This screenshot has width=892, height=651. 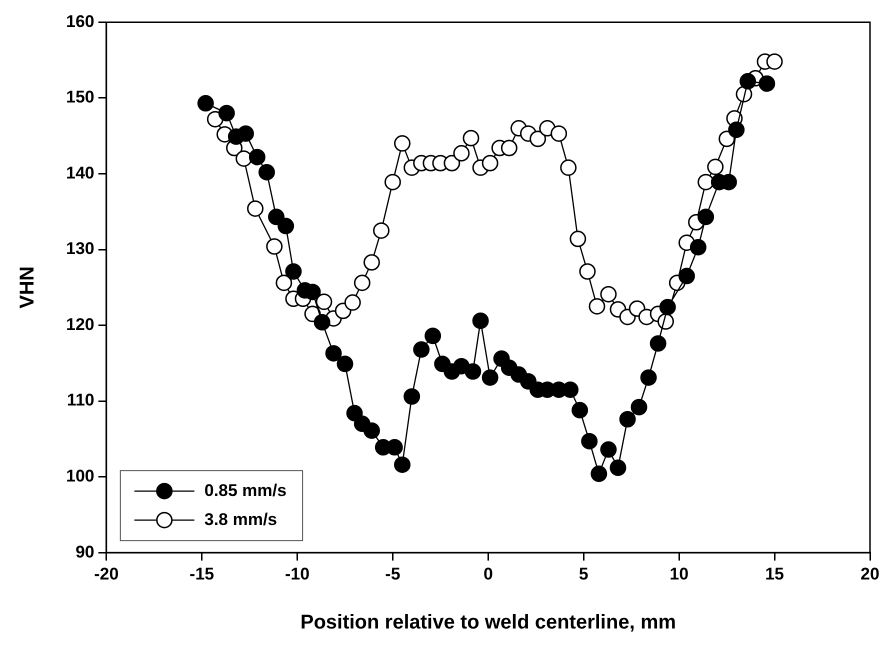 What do you see at coordinates (297, 574) in the screenshot?
I see `x-tick-label: -10` at bounding box center [297, 574].